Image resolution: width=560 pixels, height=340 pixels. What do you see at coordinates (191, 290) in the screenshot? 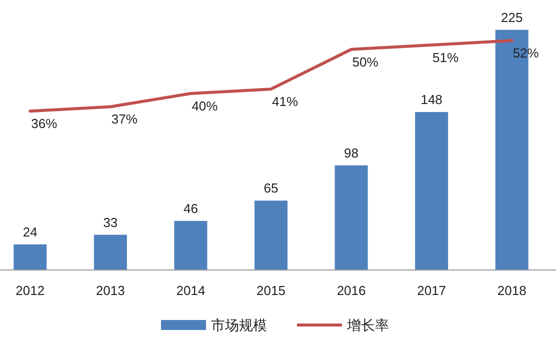
I see `x-tick-label: 2014` at bounding box center [191, 290].